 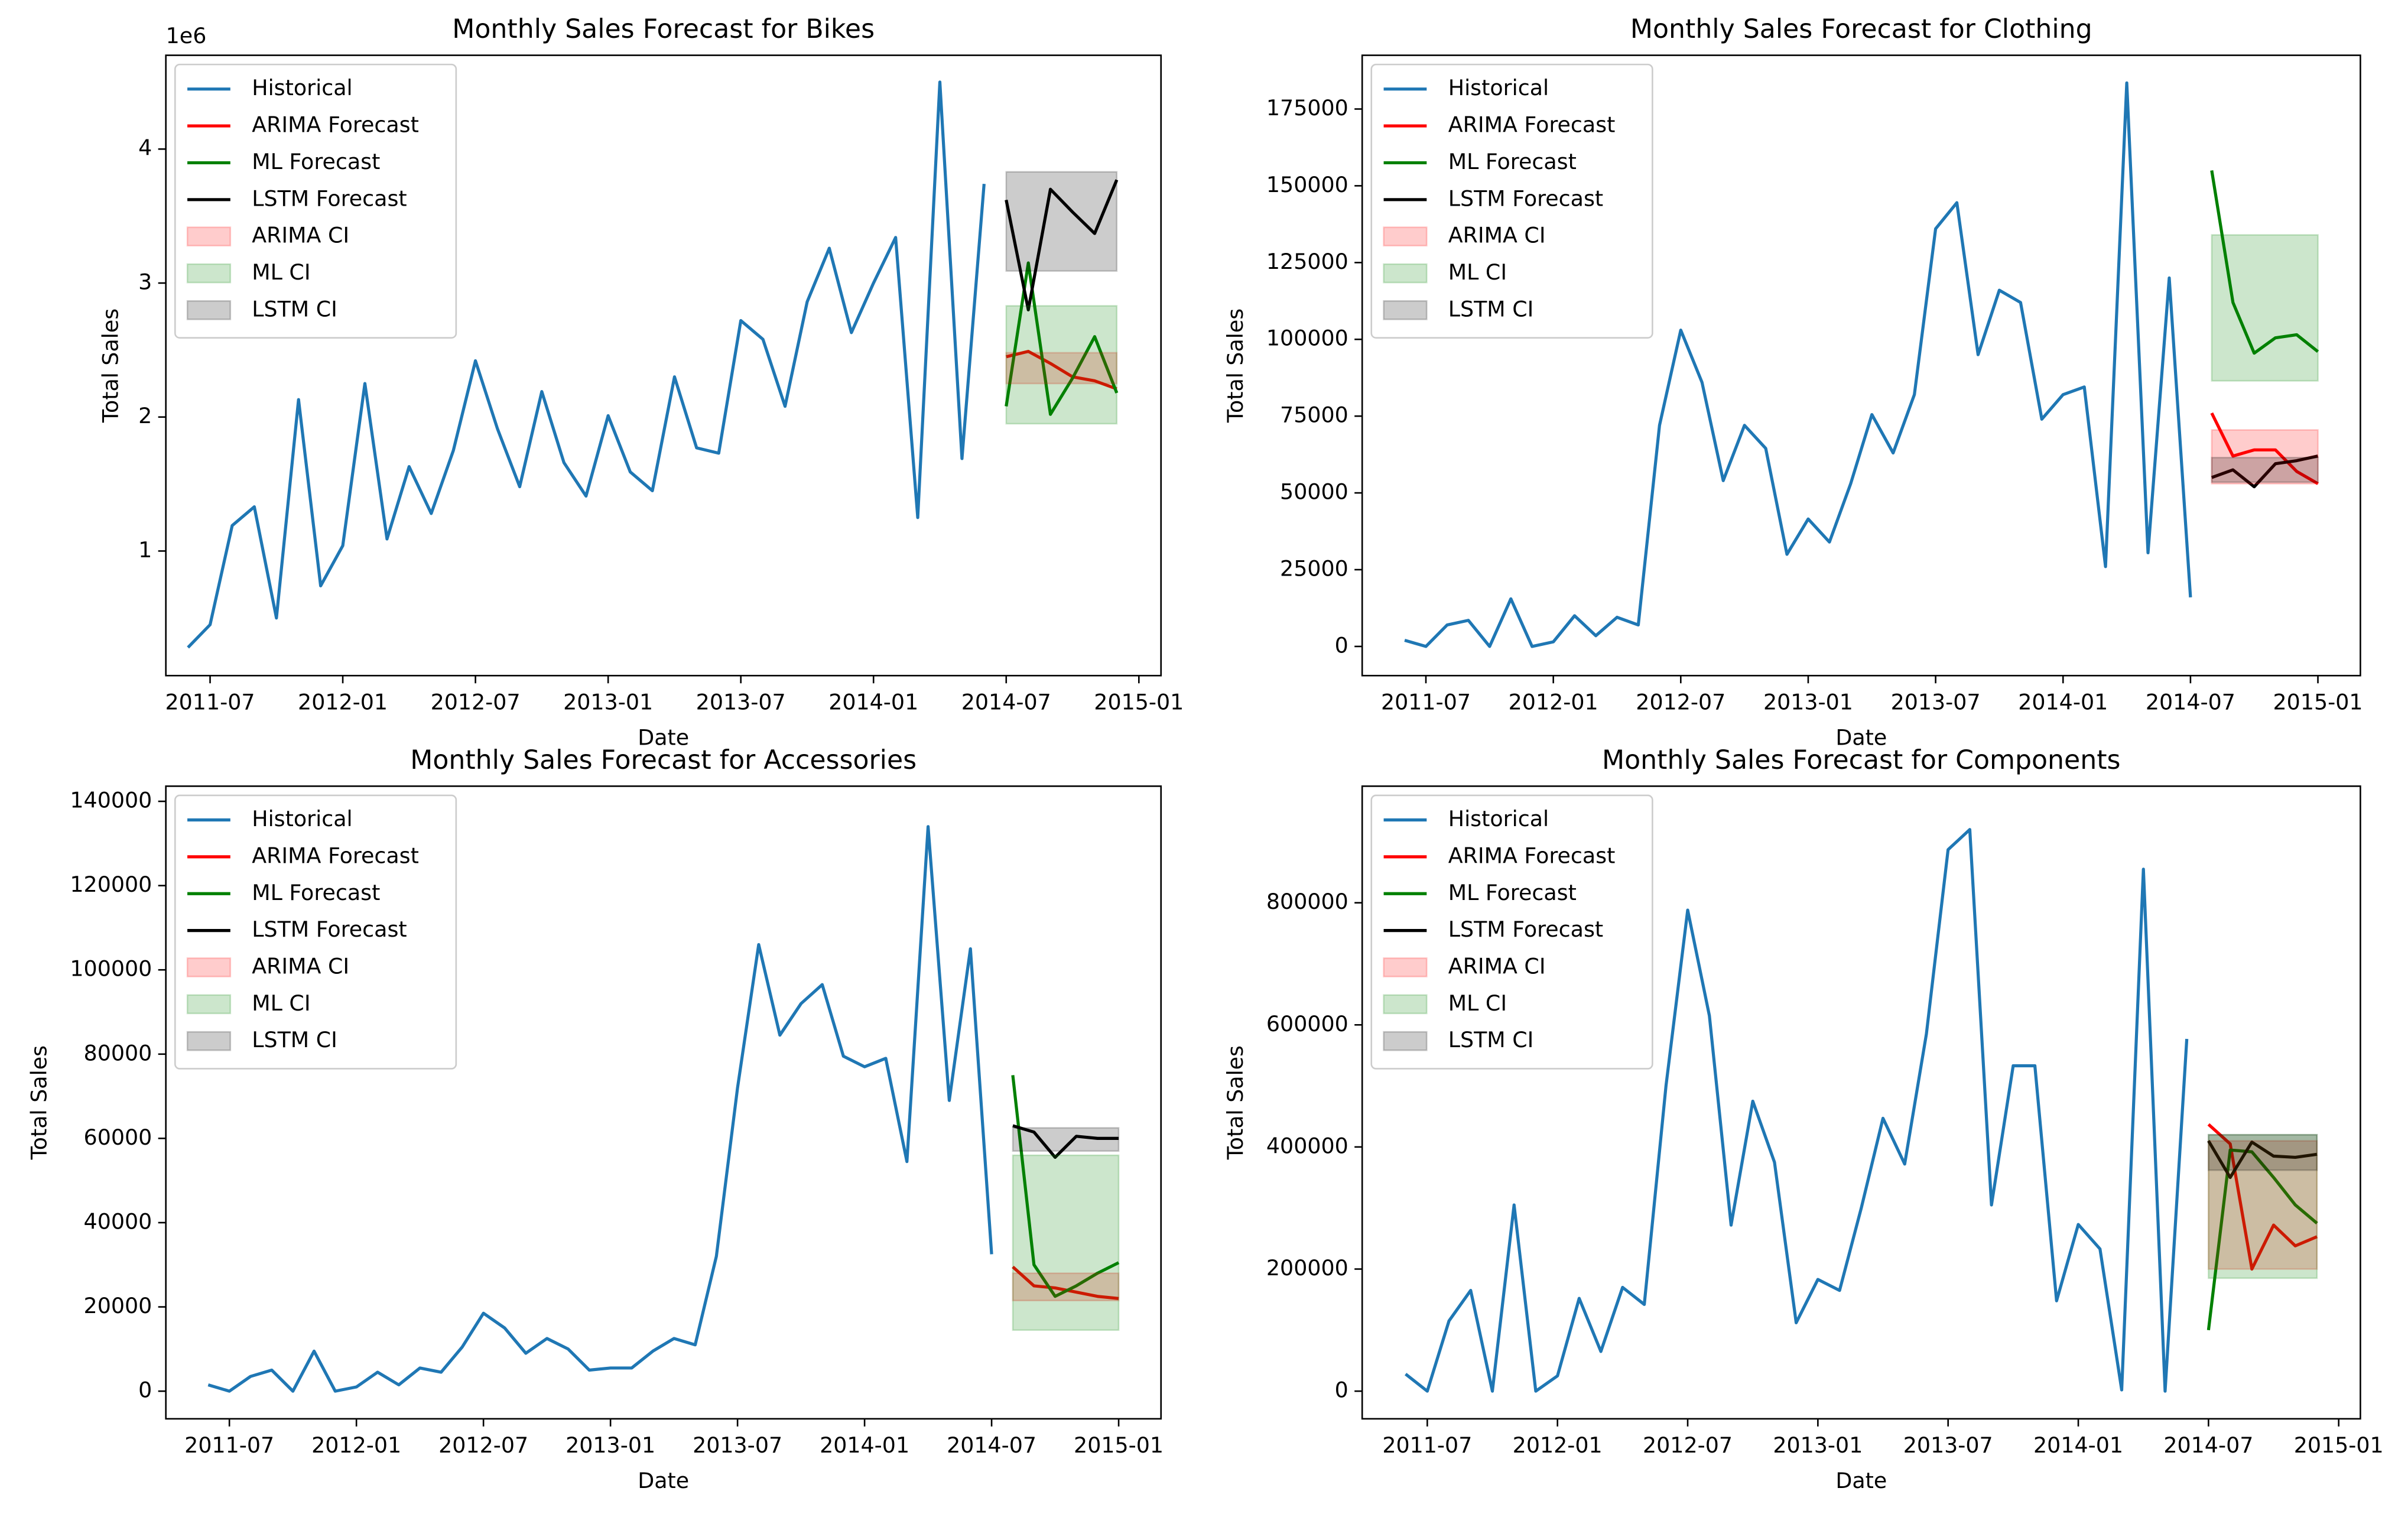 What do you see at coordinates (1307, 1024) in the screenshot?
I see `y-tick-label: 600000` at bounding box center [1307, 1024].